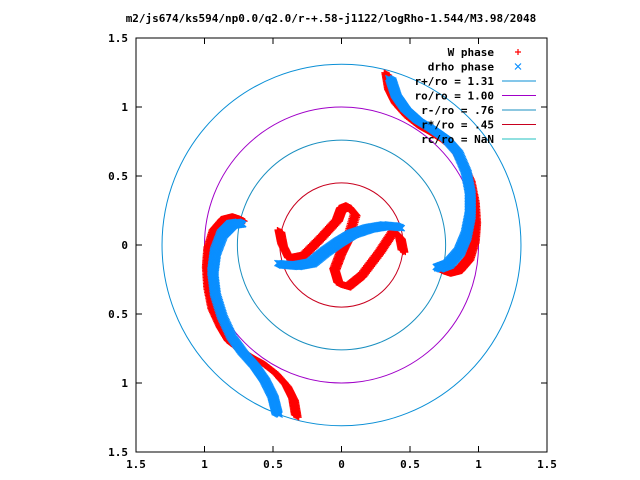  Describe the element at coordinates (403, 251) in the screenshot. I see `data-point-0-2-end` at that location.